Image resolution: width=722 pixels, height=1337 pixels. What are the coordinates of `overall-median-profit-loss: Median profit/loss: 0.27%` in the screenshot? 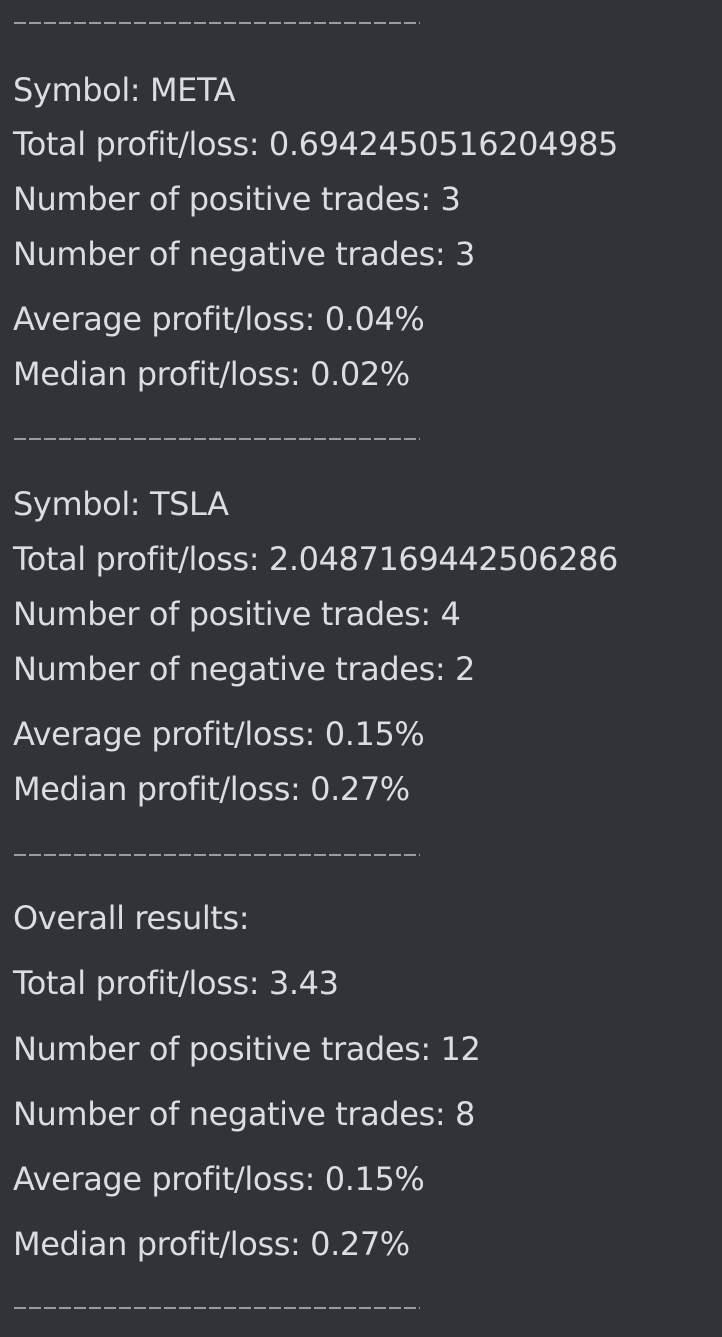 It's located at (211, 1244).